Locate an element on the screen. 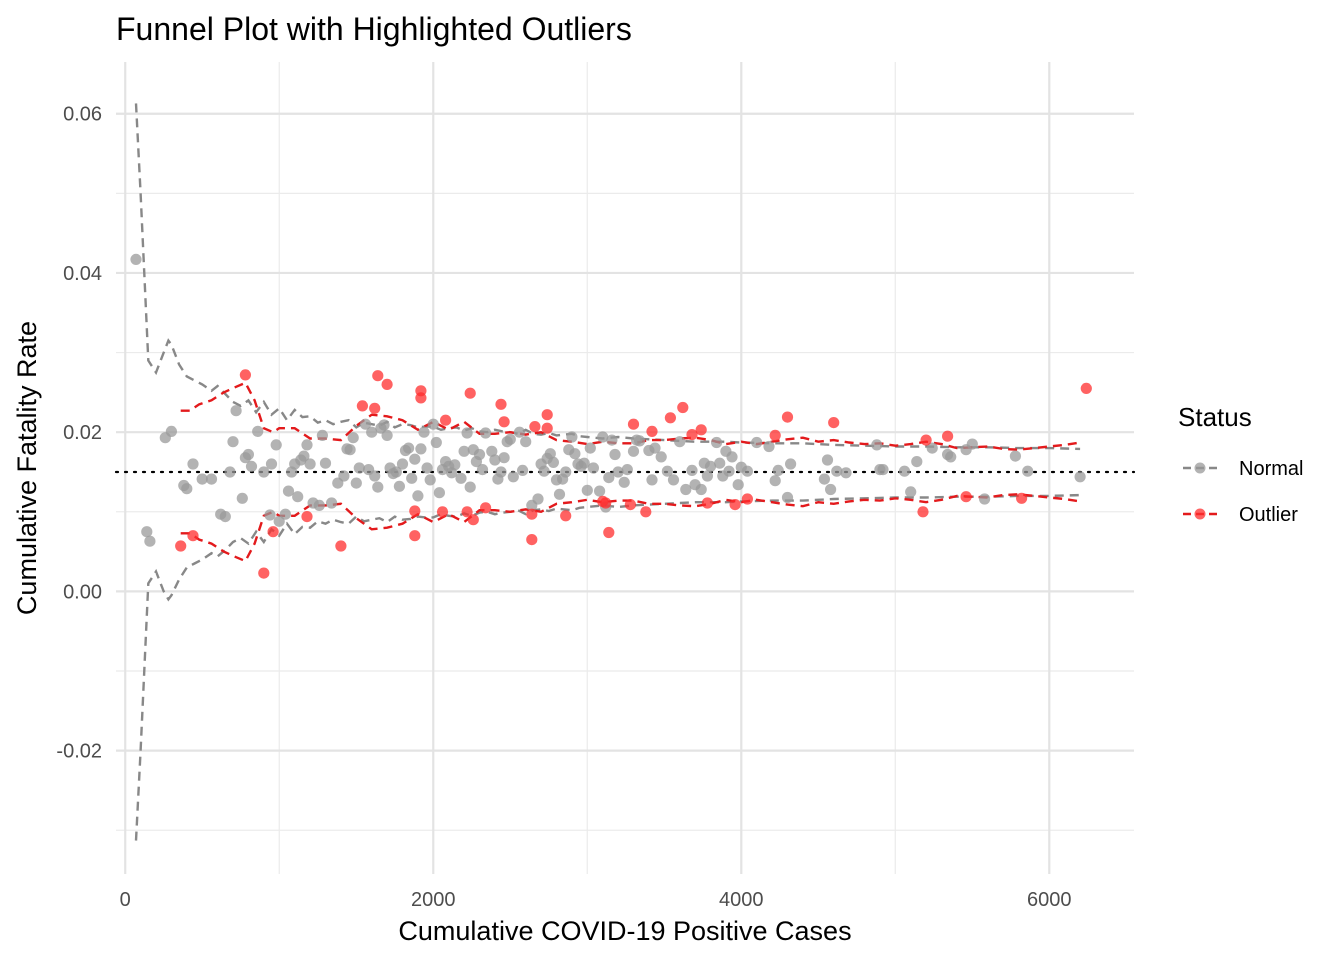 The image size is (1344, 960). legend-item-normal: Normal is located at coordinates (1243, 469).